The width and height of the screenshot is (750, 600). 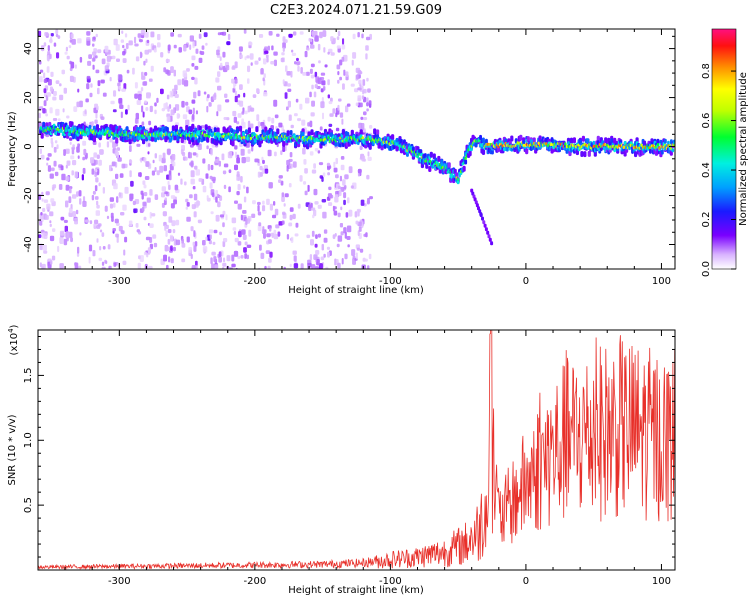 I want to click on spectrogram-branch-cell, so click(x=477, y=205).